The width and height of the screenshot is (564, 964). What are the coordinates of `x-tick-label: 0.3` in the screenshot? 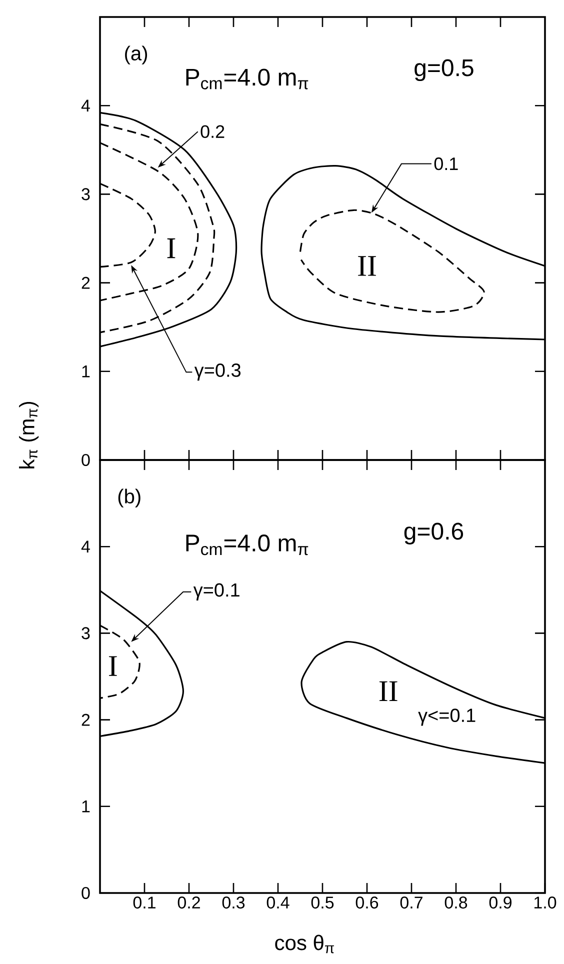 It's located at (233, 902).